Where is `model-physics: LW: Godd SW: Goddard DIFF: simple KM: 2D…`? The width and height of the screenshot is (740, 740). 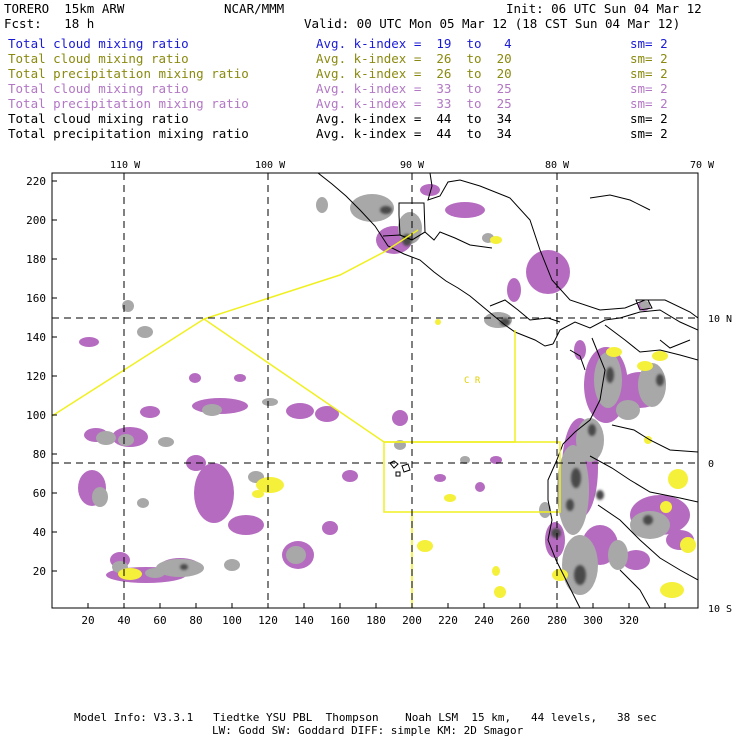
model-physics: LW: Godd SW: Goddard DIFF: simple KM: 2D… is located at coordinates (368, 730).